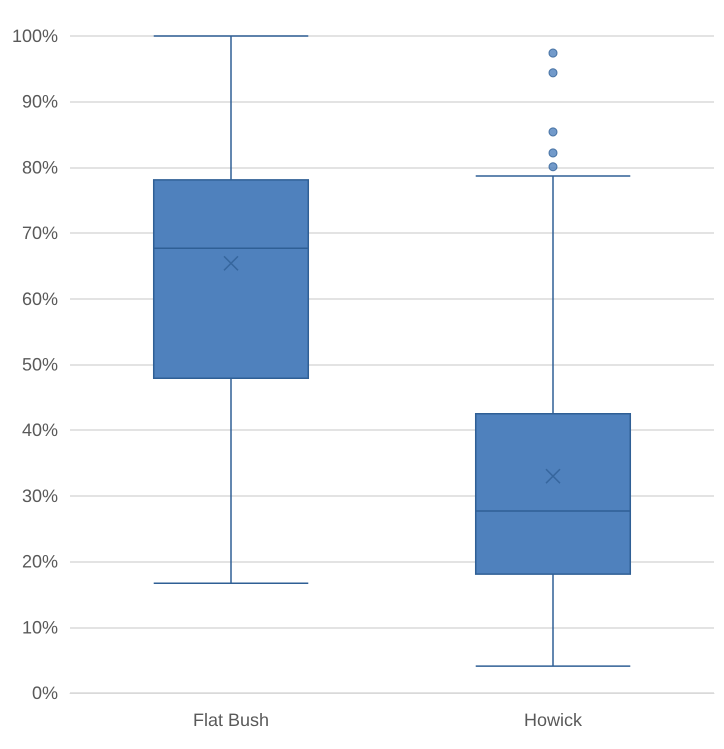 This screenshot has width=724, height=749. What do you see at coordinates (40, 298) in the screenshot?
I see `y-tick-label: 60%` at bounding box center [40, 298].